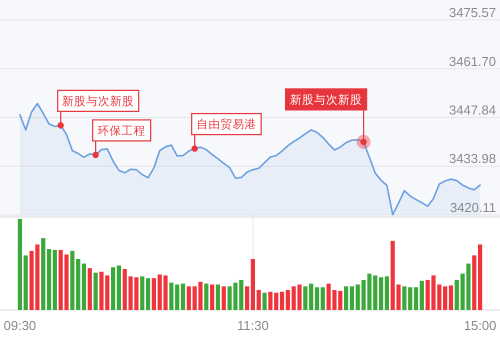  What do you see at coordinates (480, 325) in the screenshot?
I see `x-tick-label: 15:00` at bounding box center [480, 325].